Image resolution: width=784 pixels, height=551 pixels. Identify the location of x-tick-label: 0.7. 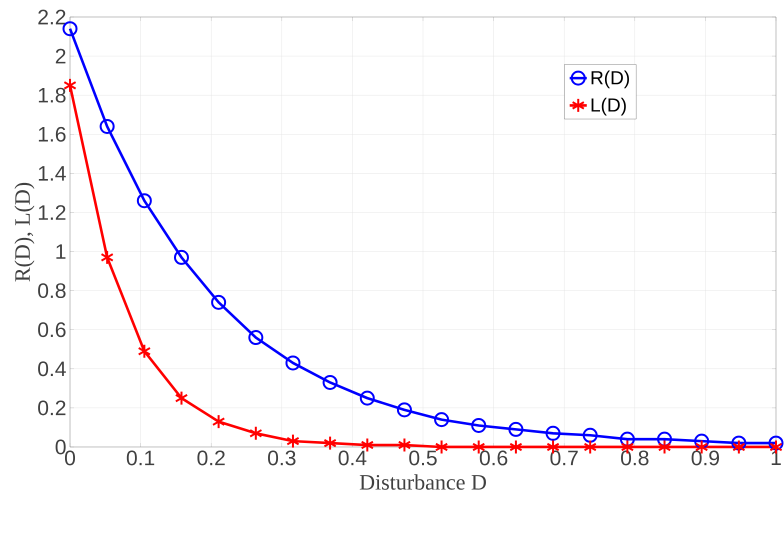
(564, 458).